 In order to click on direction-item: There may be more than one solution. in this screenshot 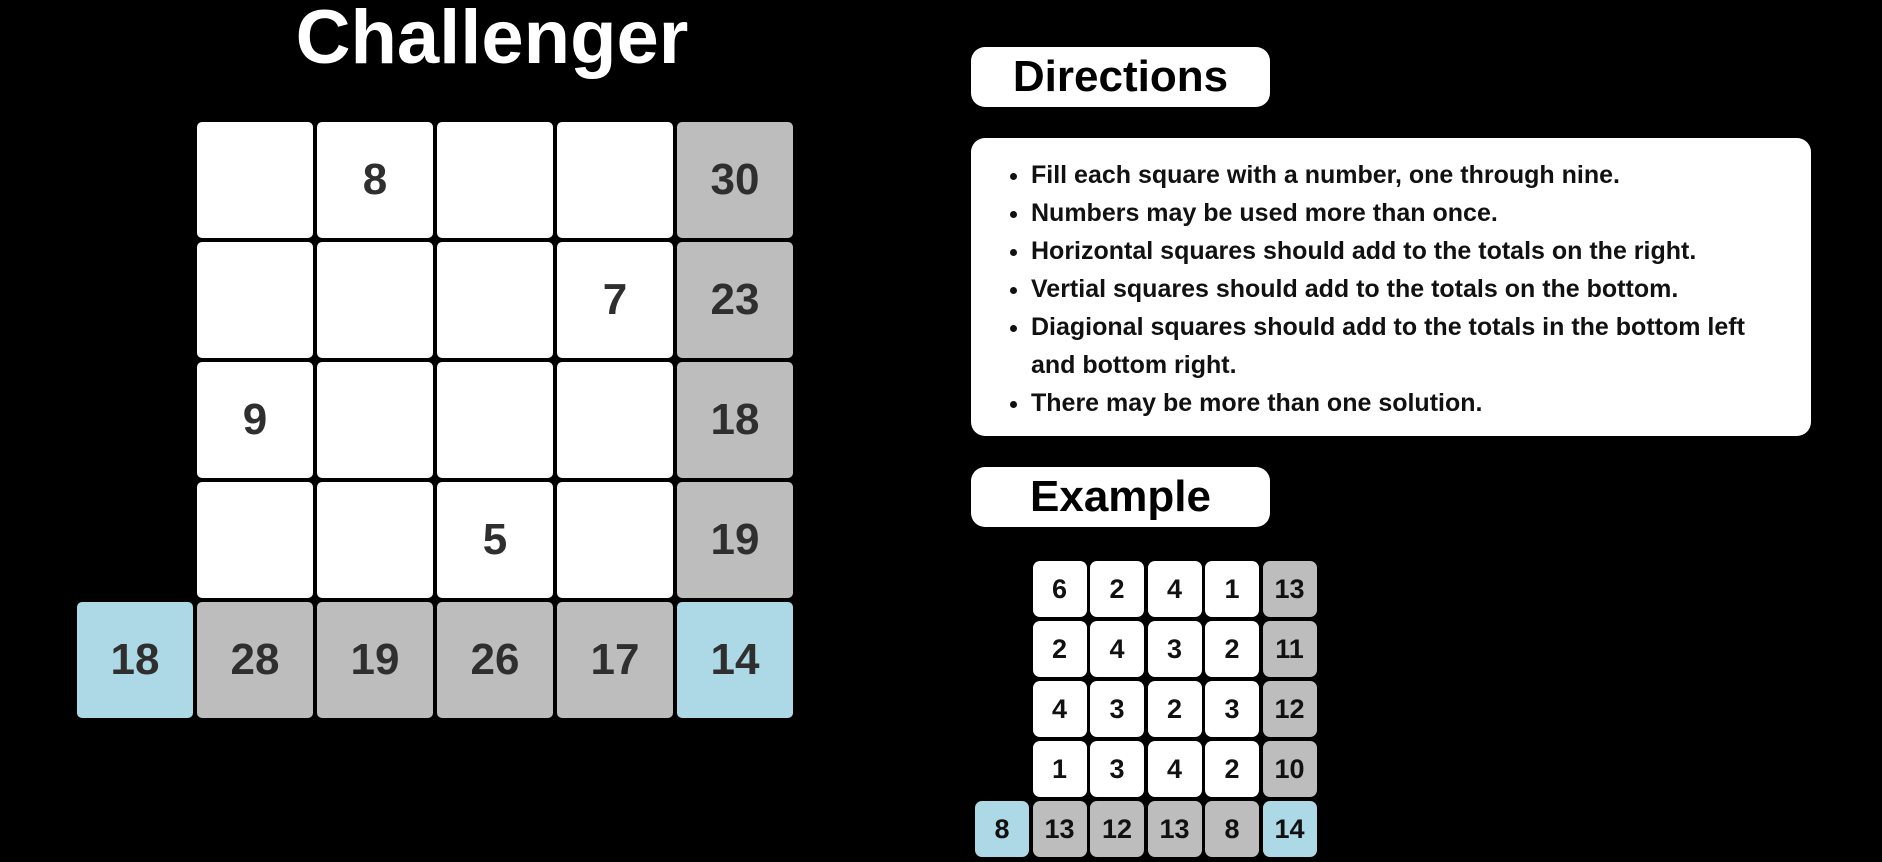, I will do `click(1411, 403)`.